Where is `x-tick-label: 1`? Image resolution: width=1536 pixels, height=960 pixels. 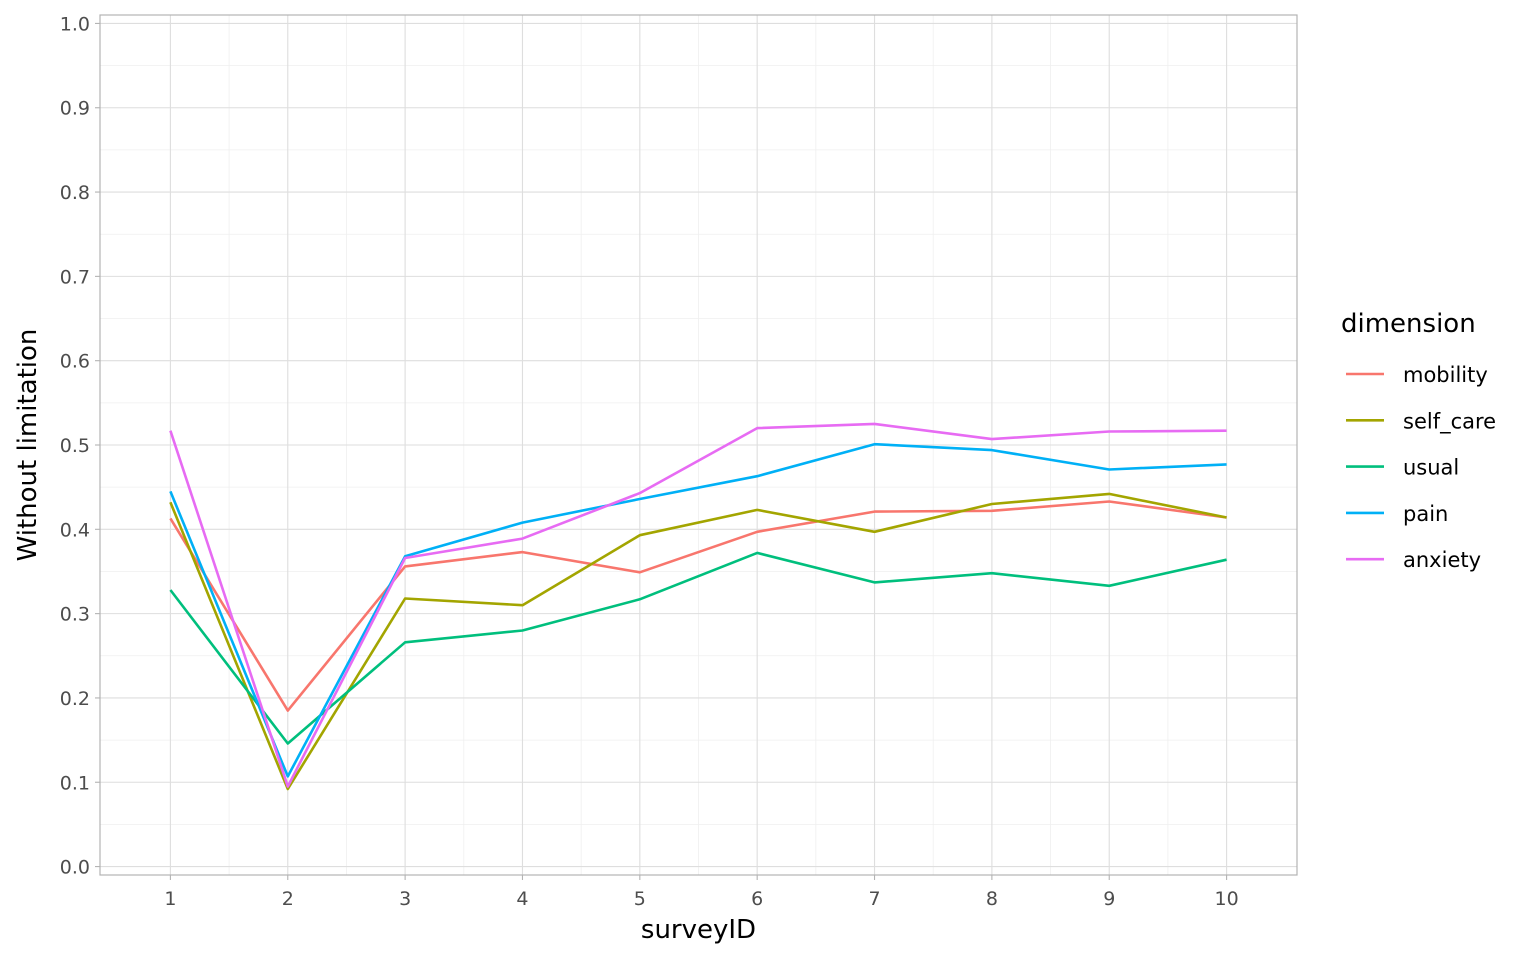
x-tick-label: 1 is located at coordinates (170, 899).